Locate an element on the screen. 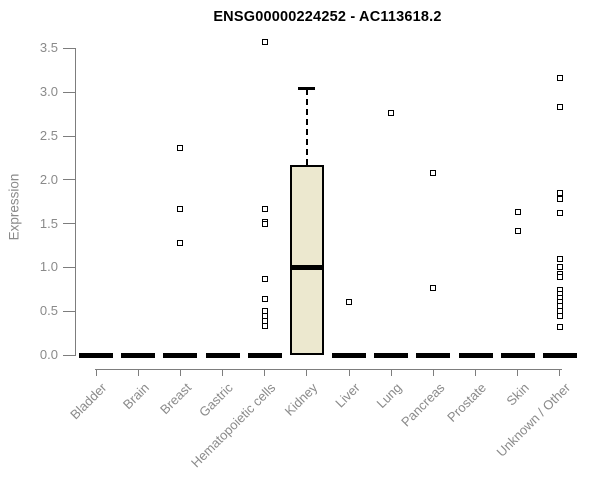  x-tick-label-pancreas: Pancreas is located at coordinates (422, 405).